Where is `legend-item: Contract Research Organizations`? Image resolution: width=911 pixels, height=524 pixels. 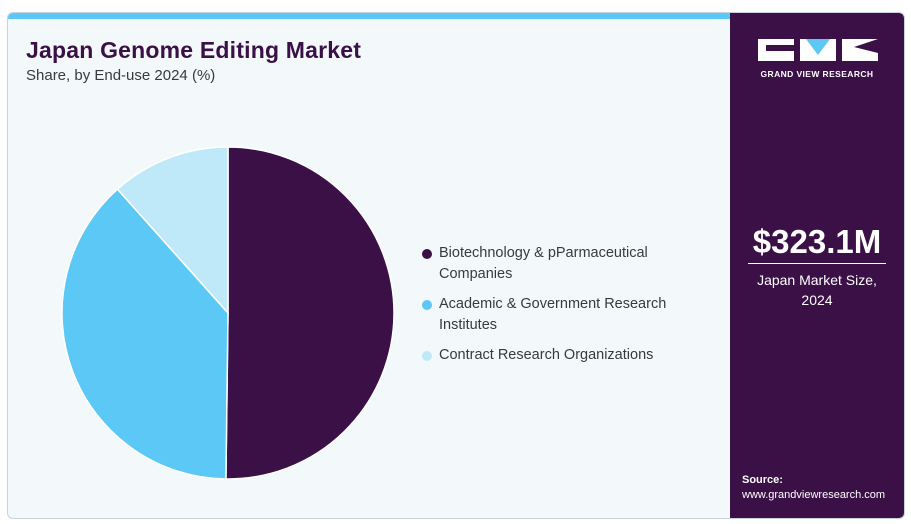
legend-item: Contract Research Organizations is located at coordinates (567, 355).